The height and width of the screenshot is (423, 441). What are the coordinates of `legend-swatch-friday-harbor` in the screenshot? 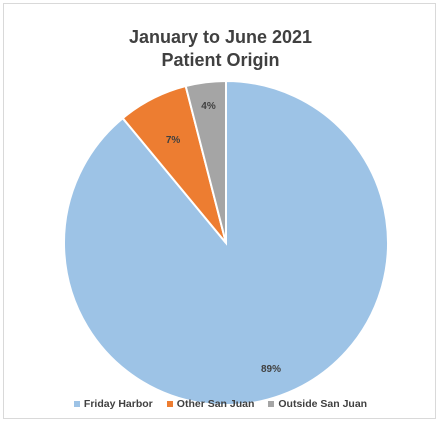 It's located at (76, 404).